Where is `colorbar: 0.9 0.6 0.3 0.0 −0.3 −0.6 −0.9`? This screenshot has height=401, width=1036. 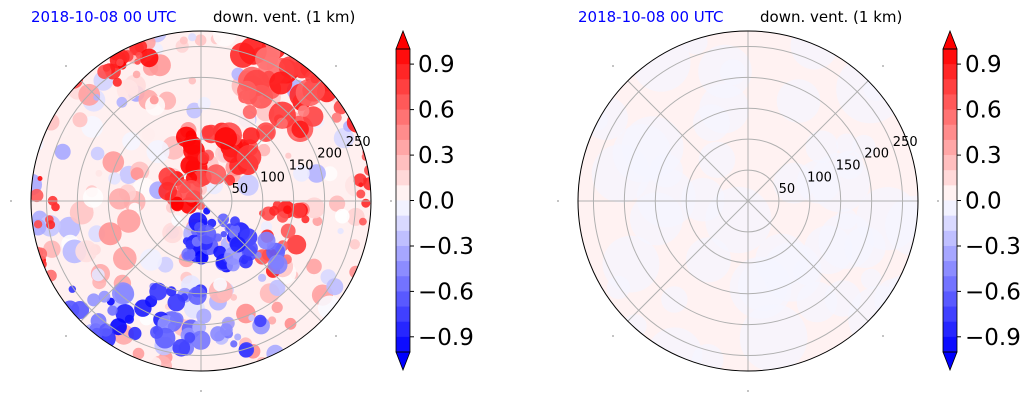 colorbar: 0.9 0.6 0.3 0.0 −0.3 −0.6 −0.9 is located at coordinates (981, 200).